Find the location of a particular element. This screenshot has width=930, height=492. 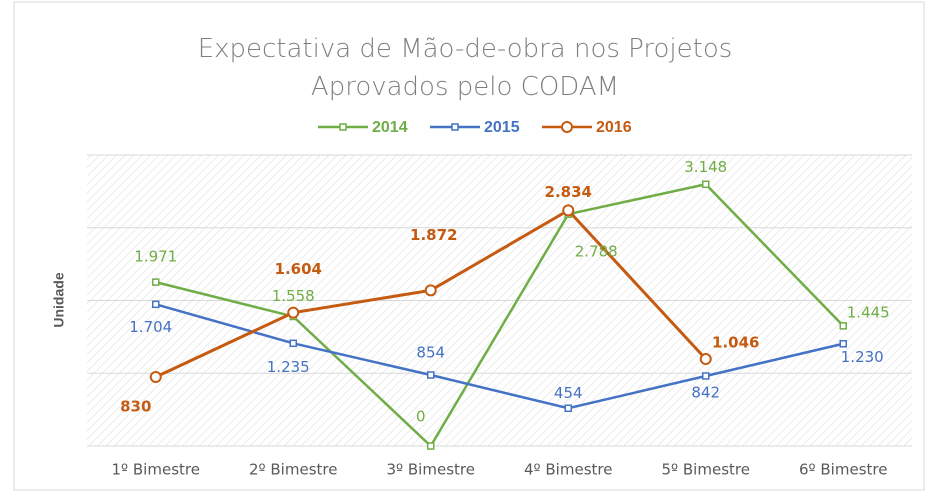

data-label: 1.704 is located at coordinates (150, 327).